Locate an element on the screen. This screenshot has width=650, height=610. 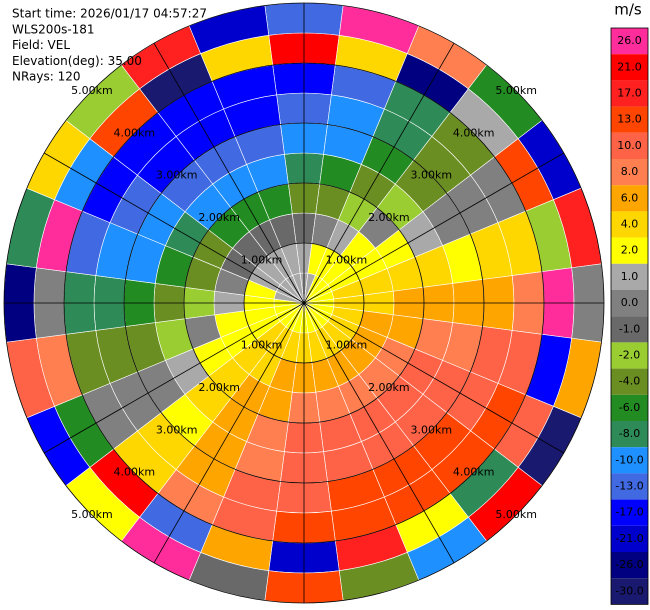
header-line: WLS200s-181 is located at coordinates (53, 29).